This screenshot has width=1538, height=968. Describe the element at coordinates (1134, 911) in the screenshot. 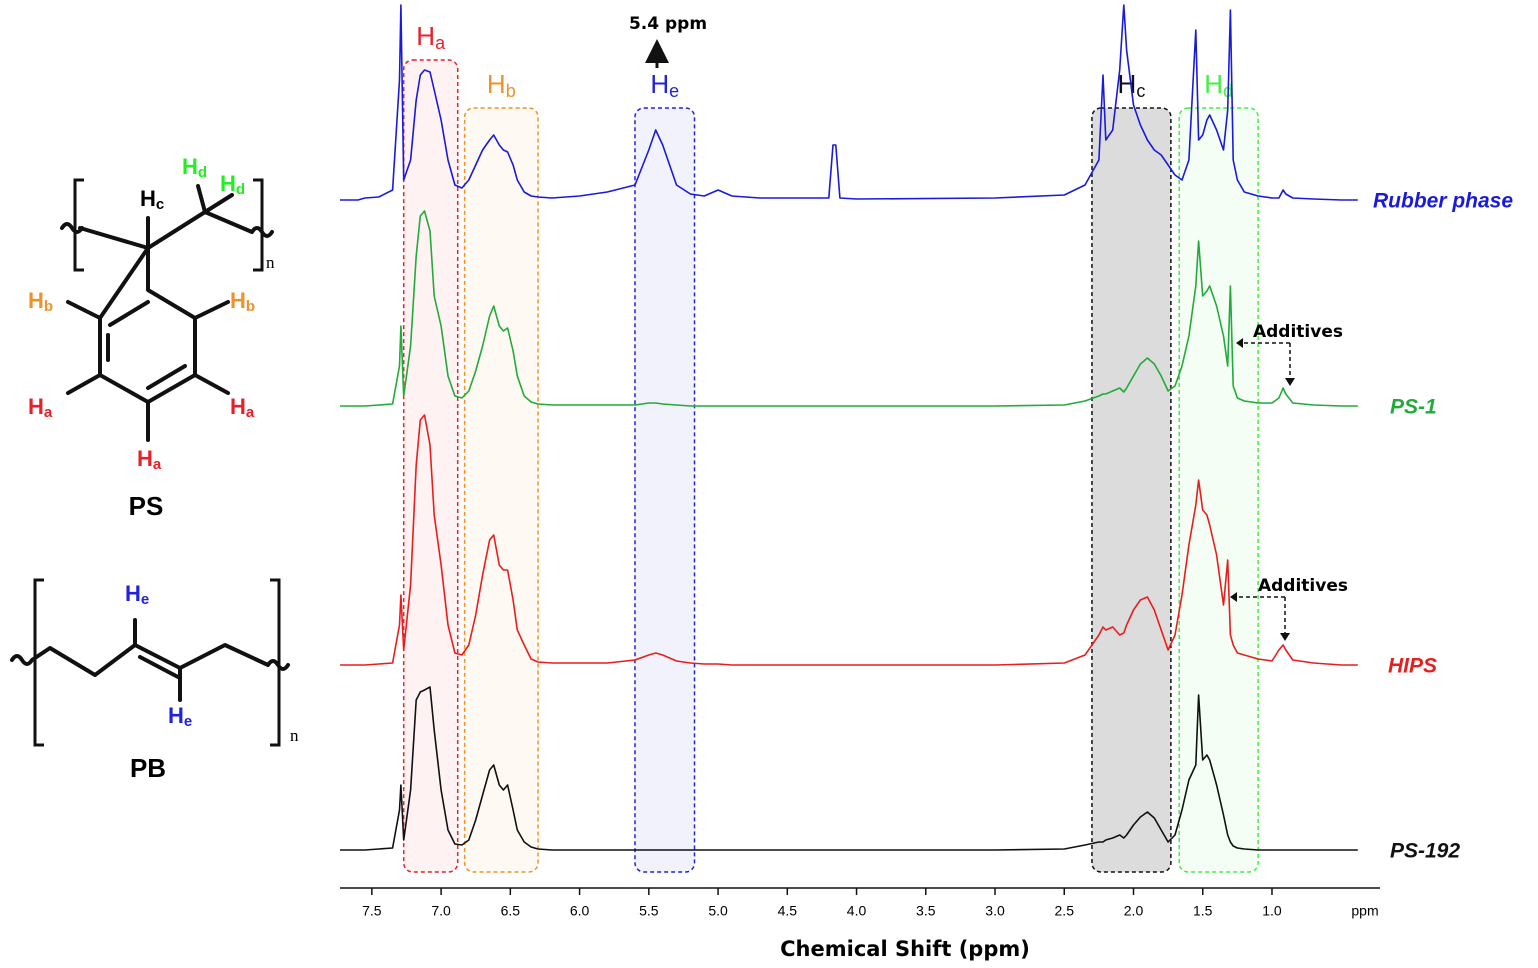

I see `x-tick-label: 2.0` at that location.